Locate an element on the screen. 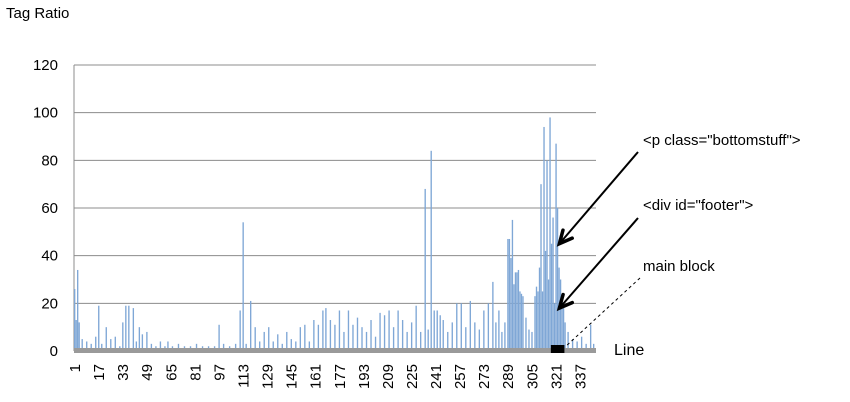 This screenshot has width=850, height=402. x-tick-label: 81 is located at coordinates (195, 372).